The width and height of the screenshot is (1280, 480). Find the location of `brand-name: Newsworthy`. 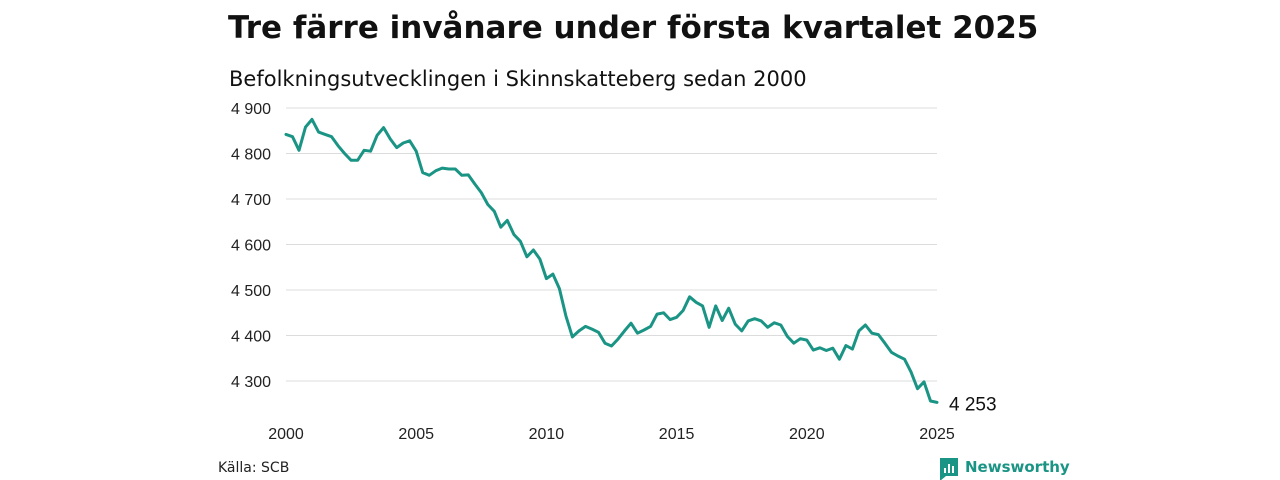

brand-name: Newsworthy is located at coordinates (1017, 467).